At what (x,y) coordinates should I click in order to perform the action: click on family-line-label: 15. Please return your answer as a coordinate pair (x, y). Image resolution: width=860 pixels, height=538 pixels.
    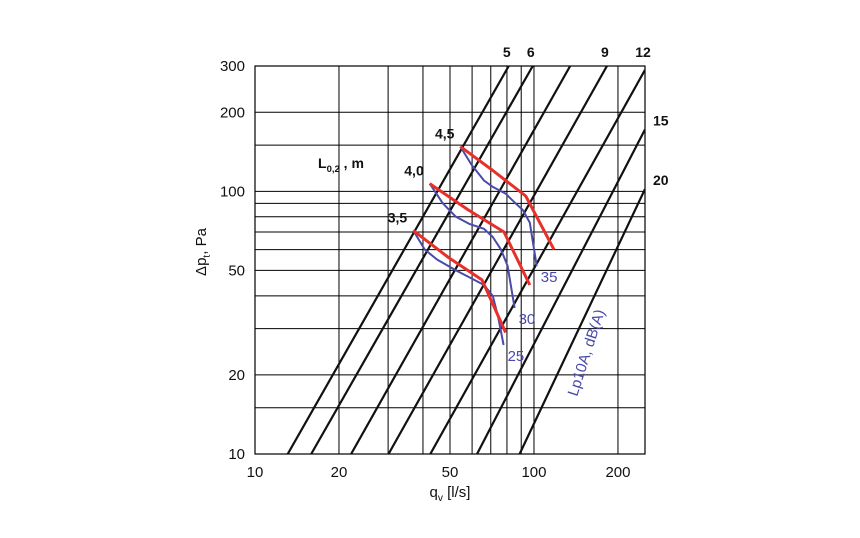
    Looking at the image, I should click on (661, 120).